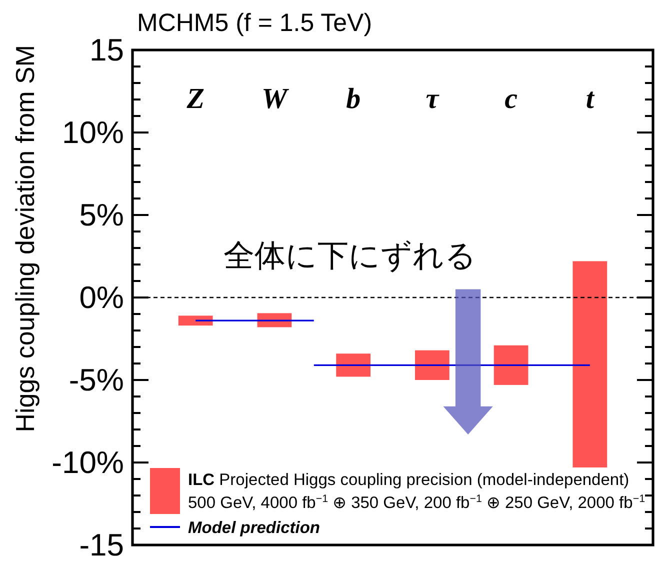 The image size is (656, 561). What do you see at coordinates (254, 23) in the screenshot?
I see `chart-title: MCHM5 (f = 1.5 TeV)` at bounding box center [254, 23].